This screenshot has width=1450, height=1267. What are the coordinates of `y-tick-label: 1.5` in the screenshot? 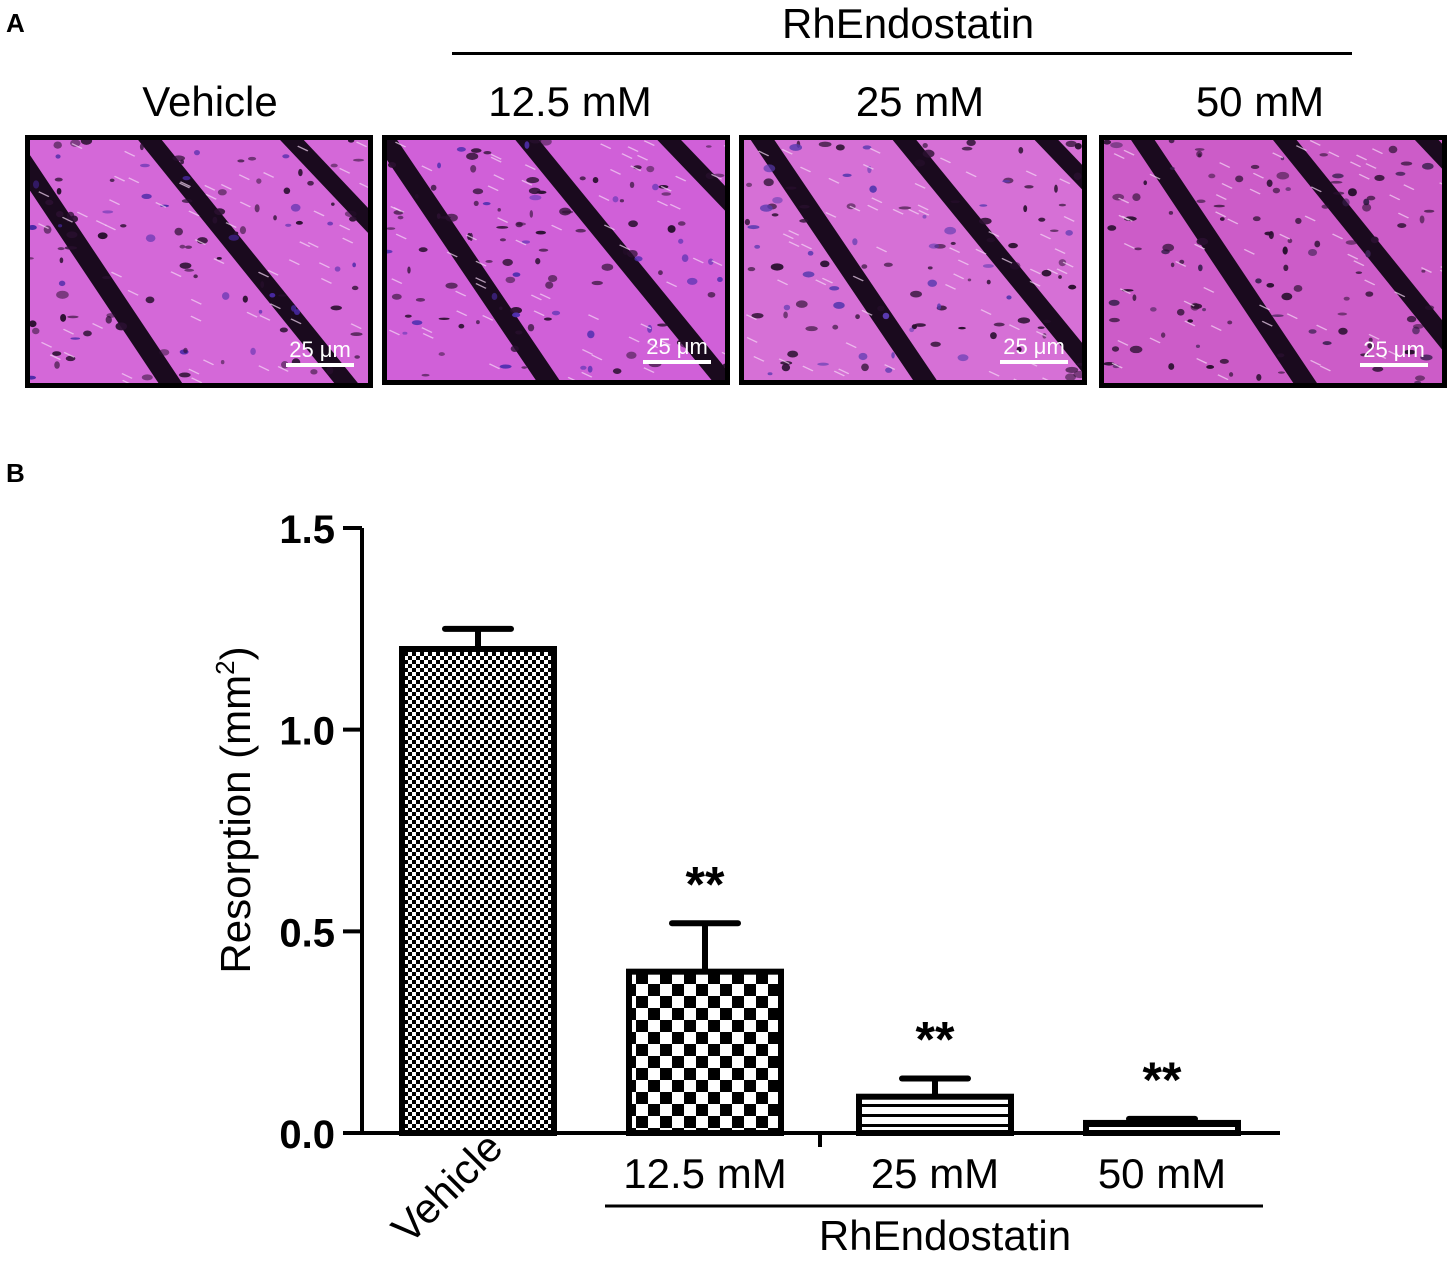 It's located at (307, 530).